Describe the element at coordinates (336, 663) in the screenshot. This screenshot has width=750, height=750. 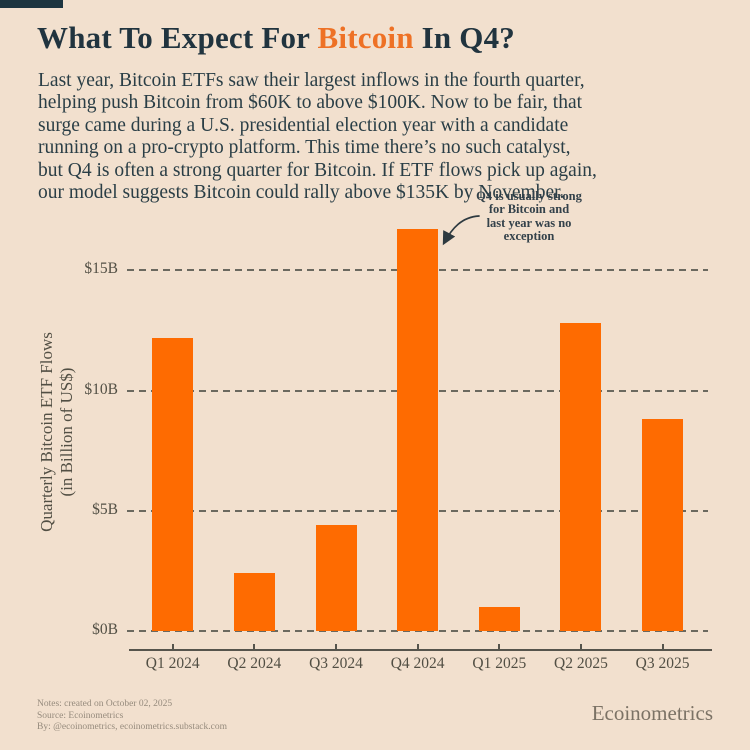
I see `x-tick-label: Q3 2024` at that location.